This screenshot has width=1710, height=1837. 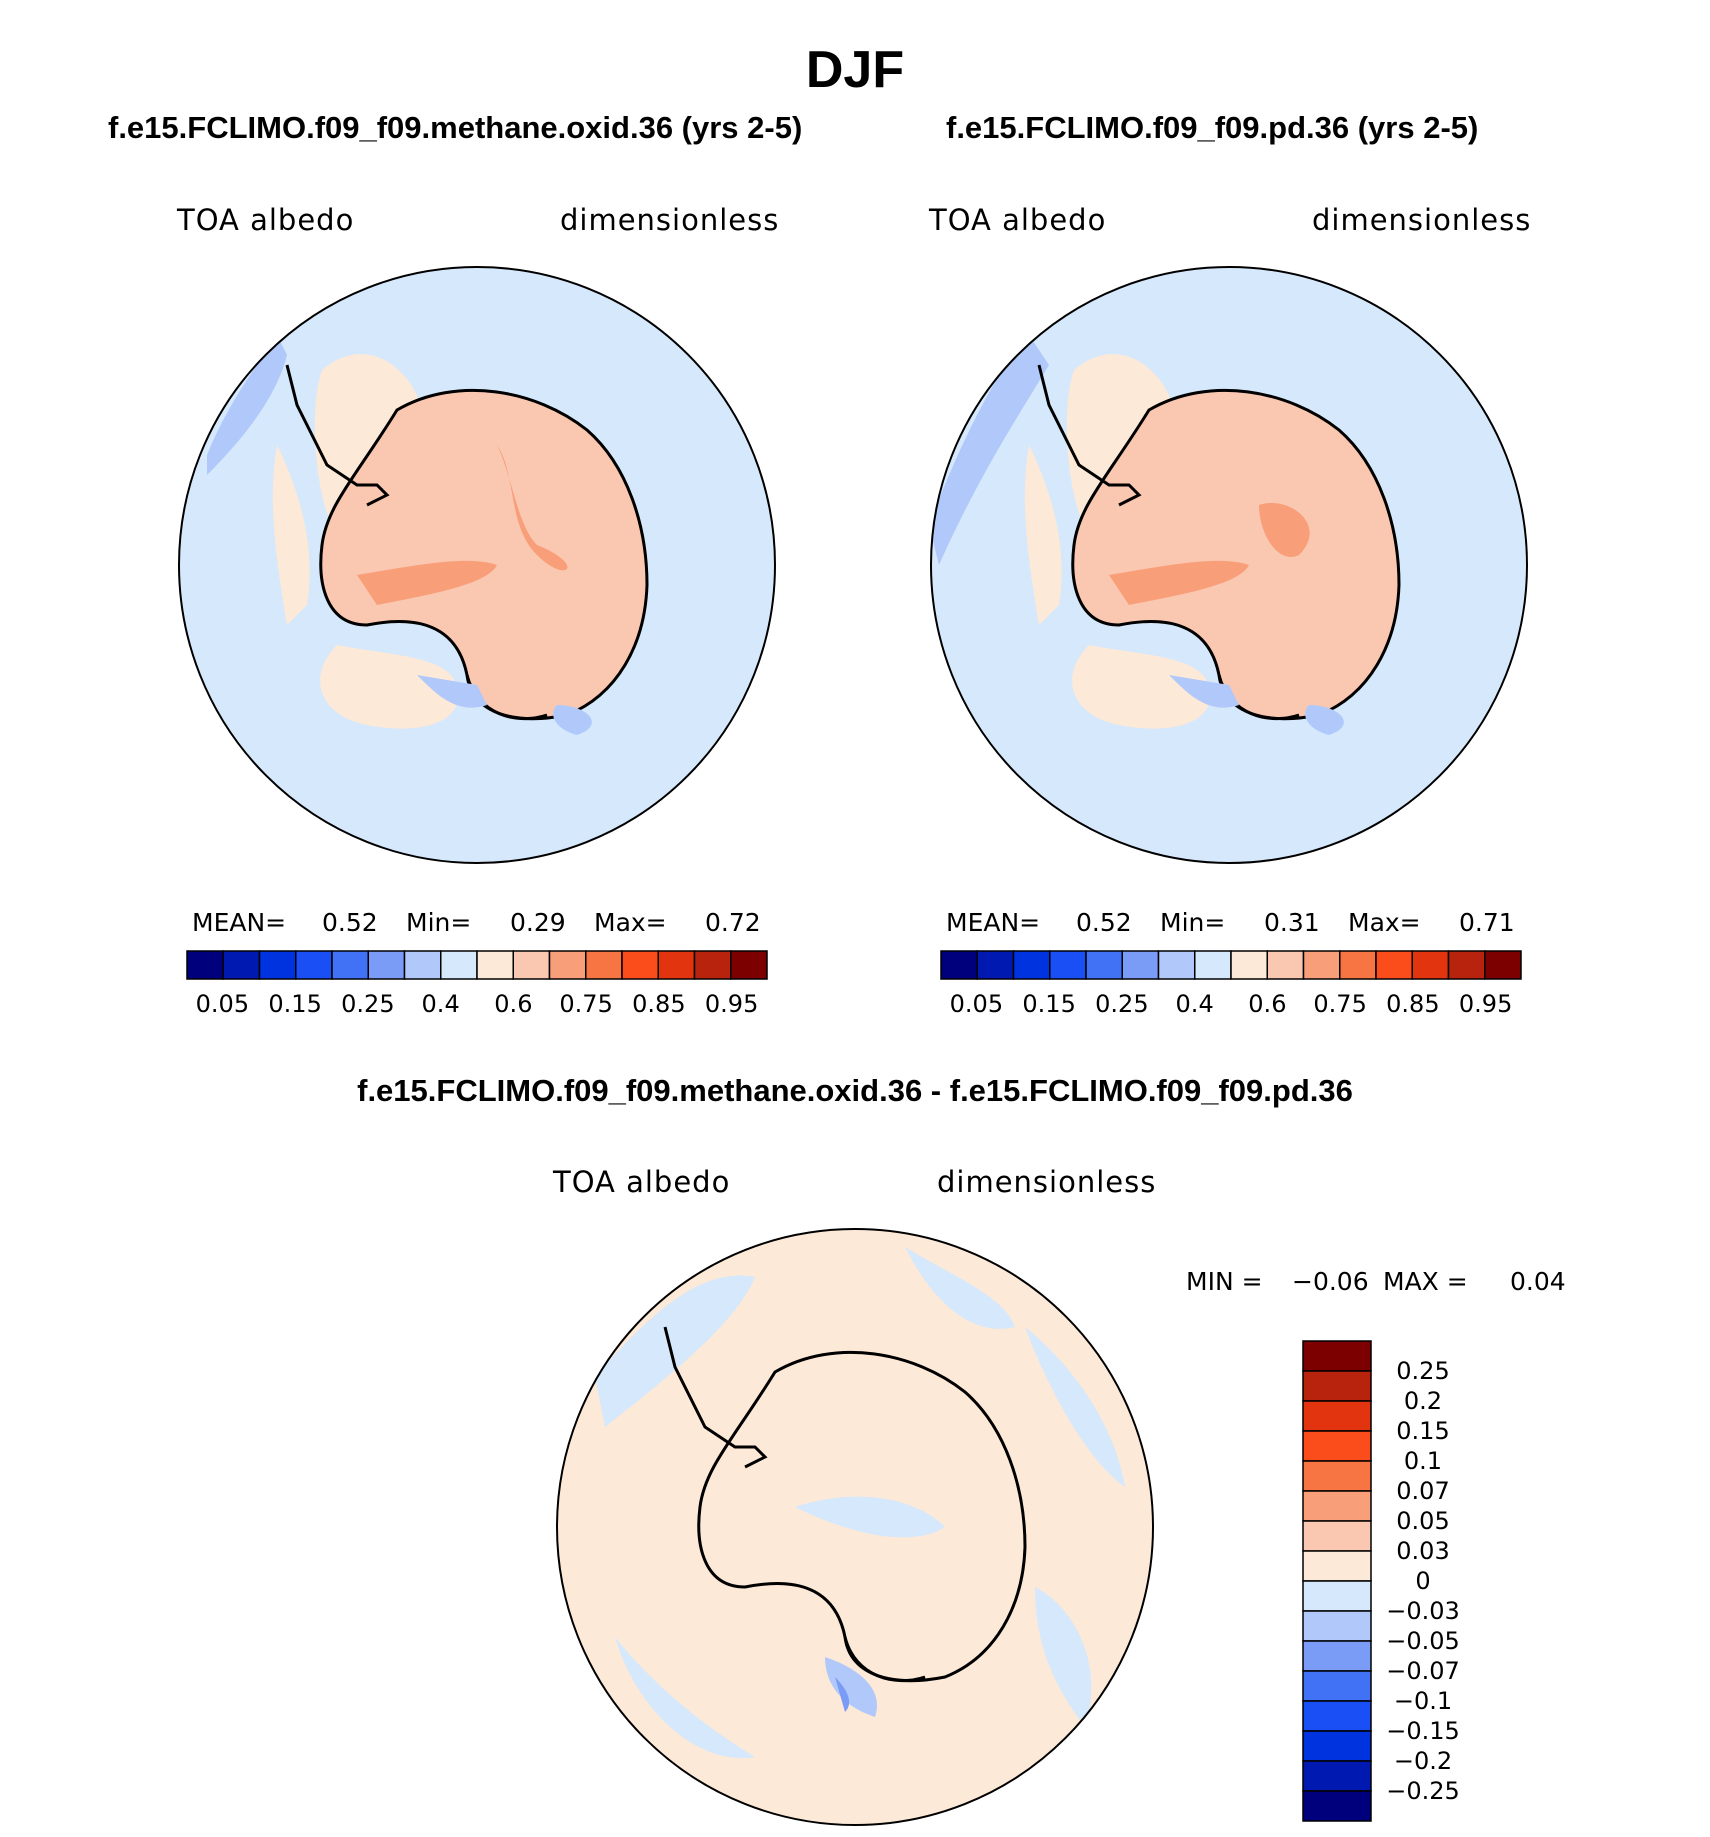 I want to click on colorbar-tick-label: 0.15, so click(x=1049, y=1004).